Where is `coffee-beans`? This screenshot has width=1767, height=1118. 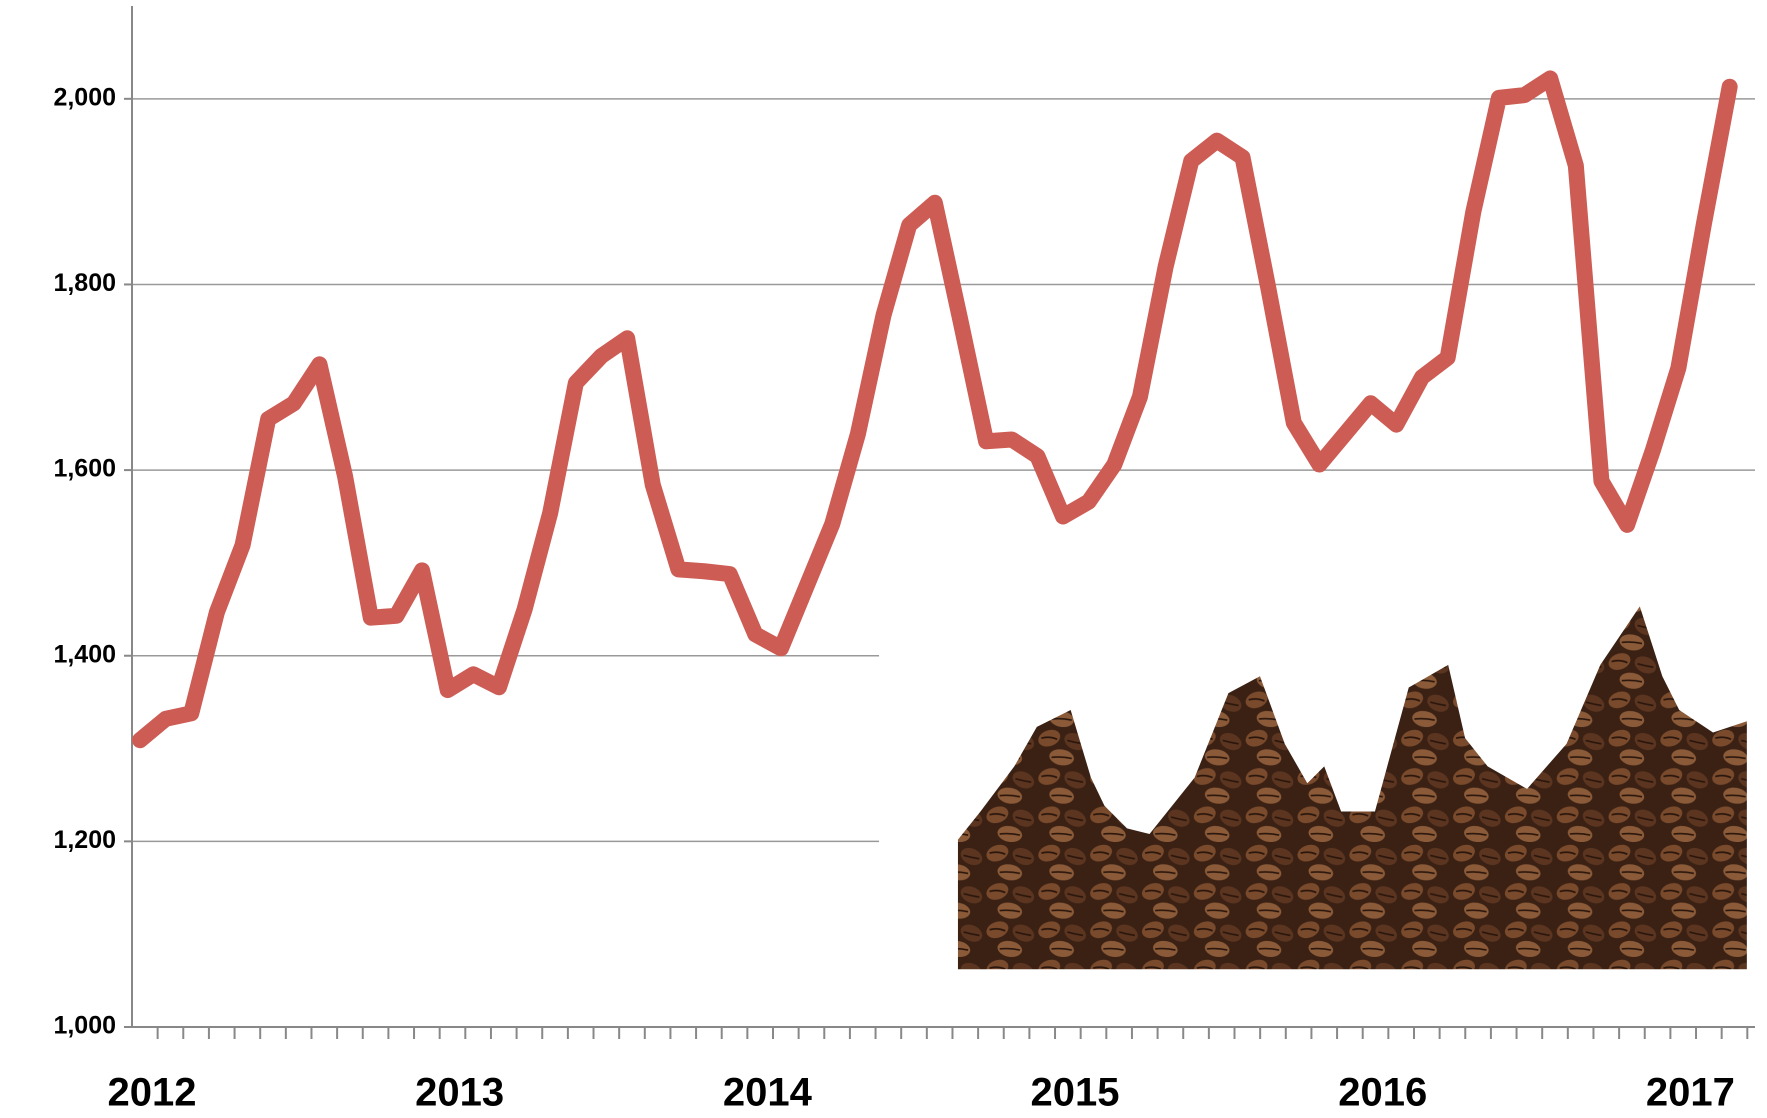
coffee-beans is located at coordinates (1352, 788).